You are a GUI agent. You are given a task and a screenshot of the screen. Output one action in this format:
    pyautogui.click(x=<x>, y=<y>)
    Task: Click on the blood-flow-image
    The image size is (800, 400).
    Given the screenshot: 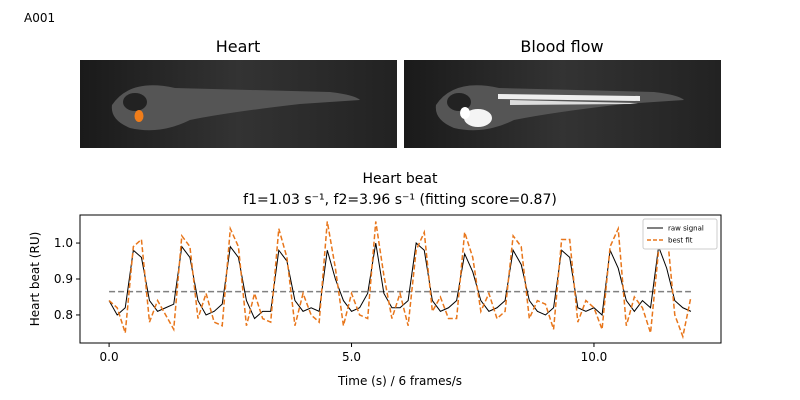 What is the action you would take?
    pyautogui.click(x=562, y=104)
    